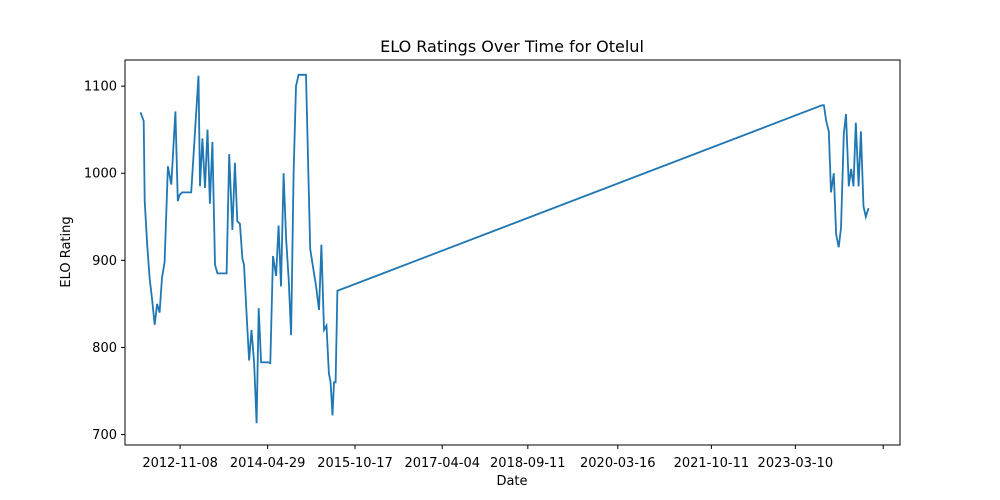  Describe the element at coordinates (511, 481) in the screenshot. I see `x-axis-label: Date` at that location.